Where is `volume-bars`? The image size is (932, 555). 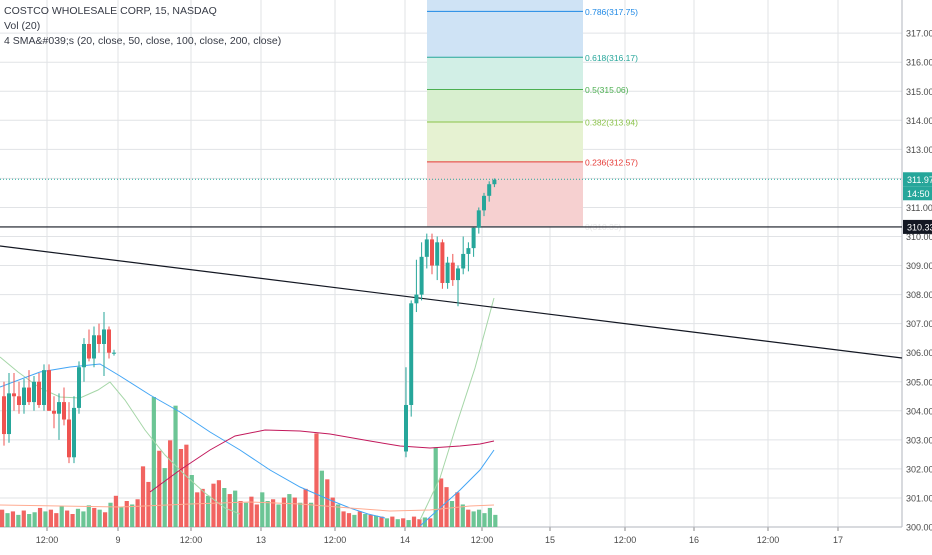 volume-bars is located at coordinates (249, 462).